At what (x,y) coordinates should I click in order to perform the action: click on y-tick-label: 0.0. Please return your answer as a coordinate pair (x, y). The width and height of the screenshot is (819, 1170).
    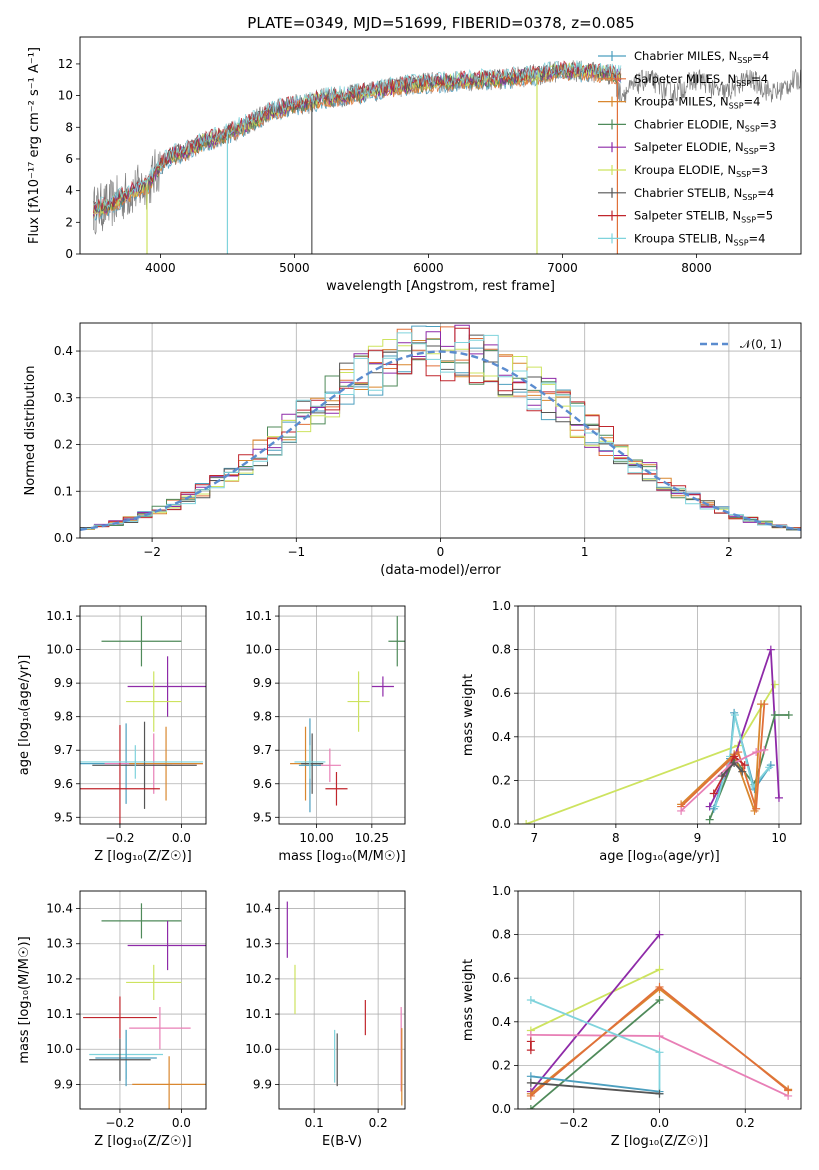
    Looking at the image, I should click on (501, 1109).